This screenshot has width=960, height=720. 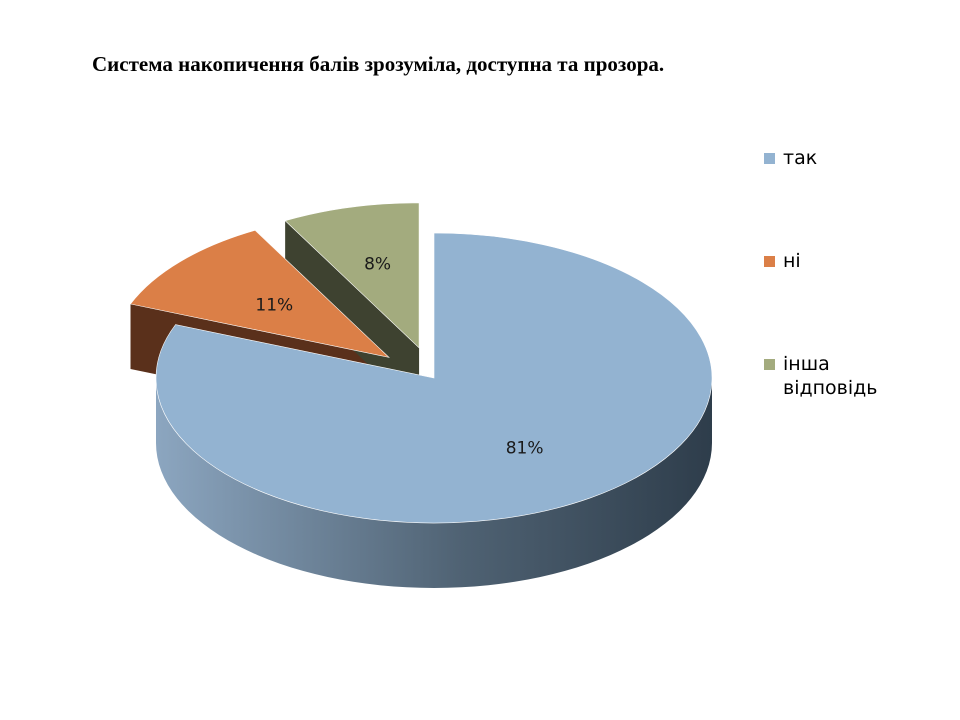 I want to click on pie-slice-ni, so click(x=259, y=293).